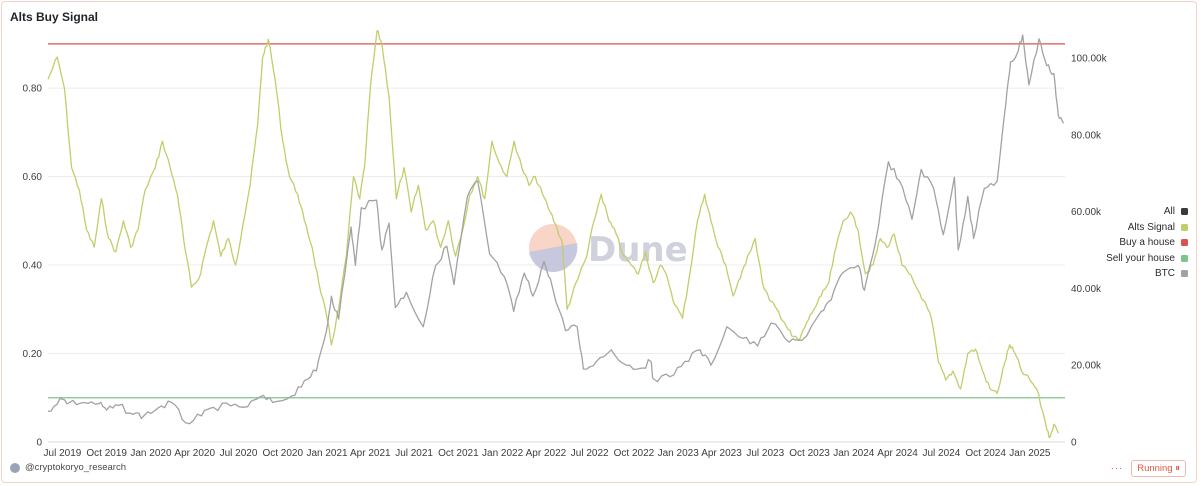 Image resolution: width=1200 pixels, height=486 pixels. I want to click on dune-watermark: Dune, so click(608, 248).